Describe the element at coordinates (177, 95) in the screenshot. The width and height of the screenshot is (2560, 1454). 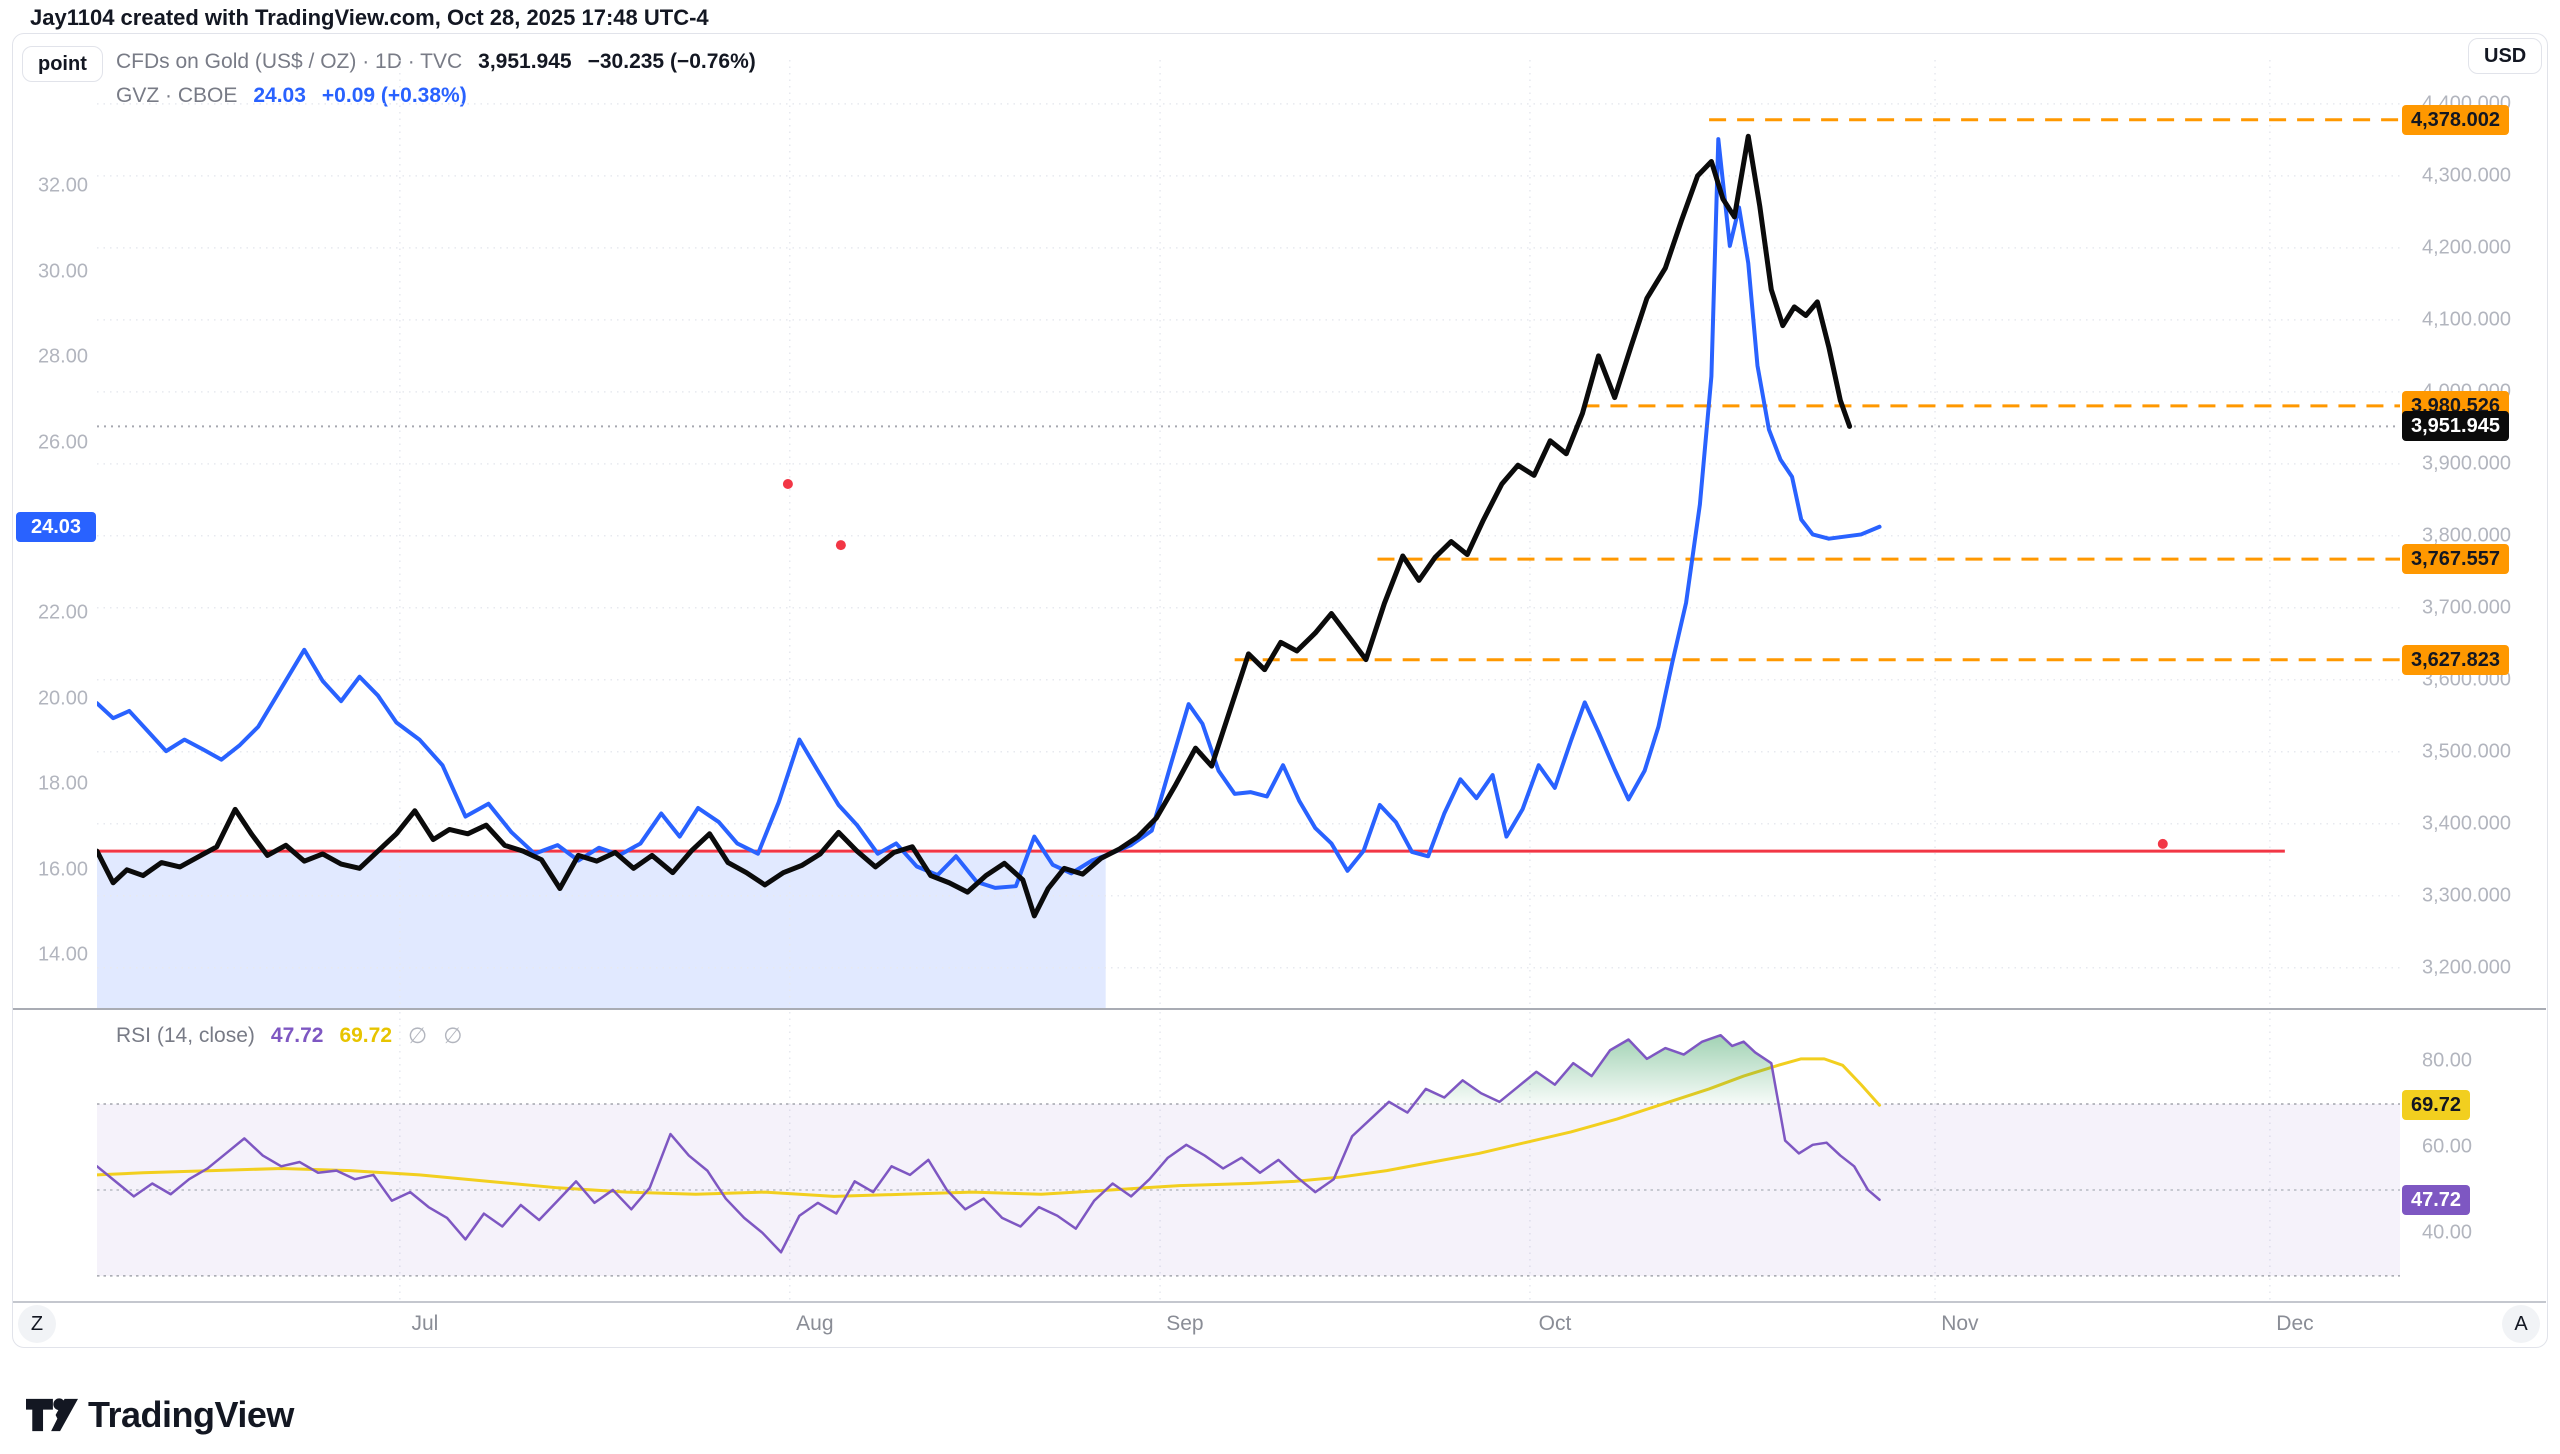
I see `overlay-symbol-title: GVZ · CBOE` at that location.